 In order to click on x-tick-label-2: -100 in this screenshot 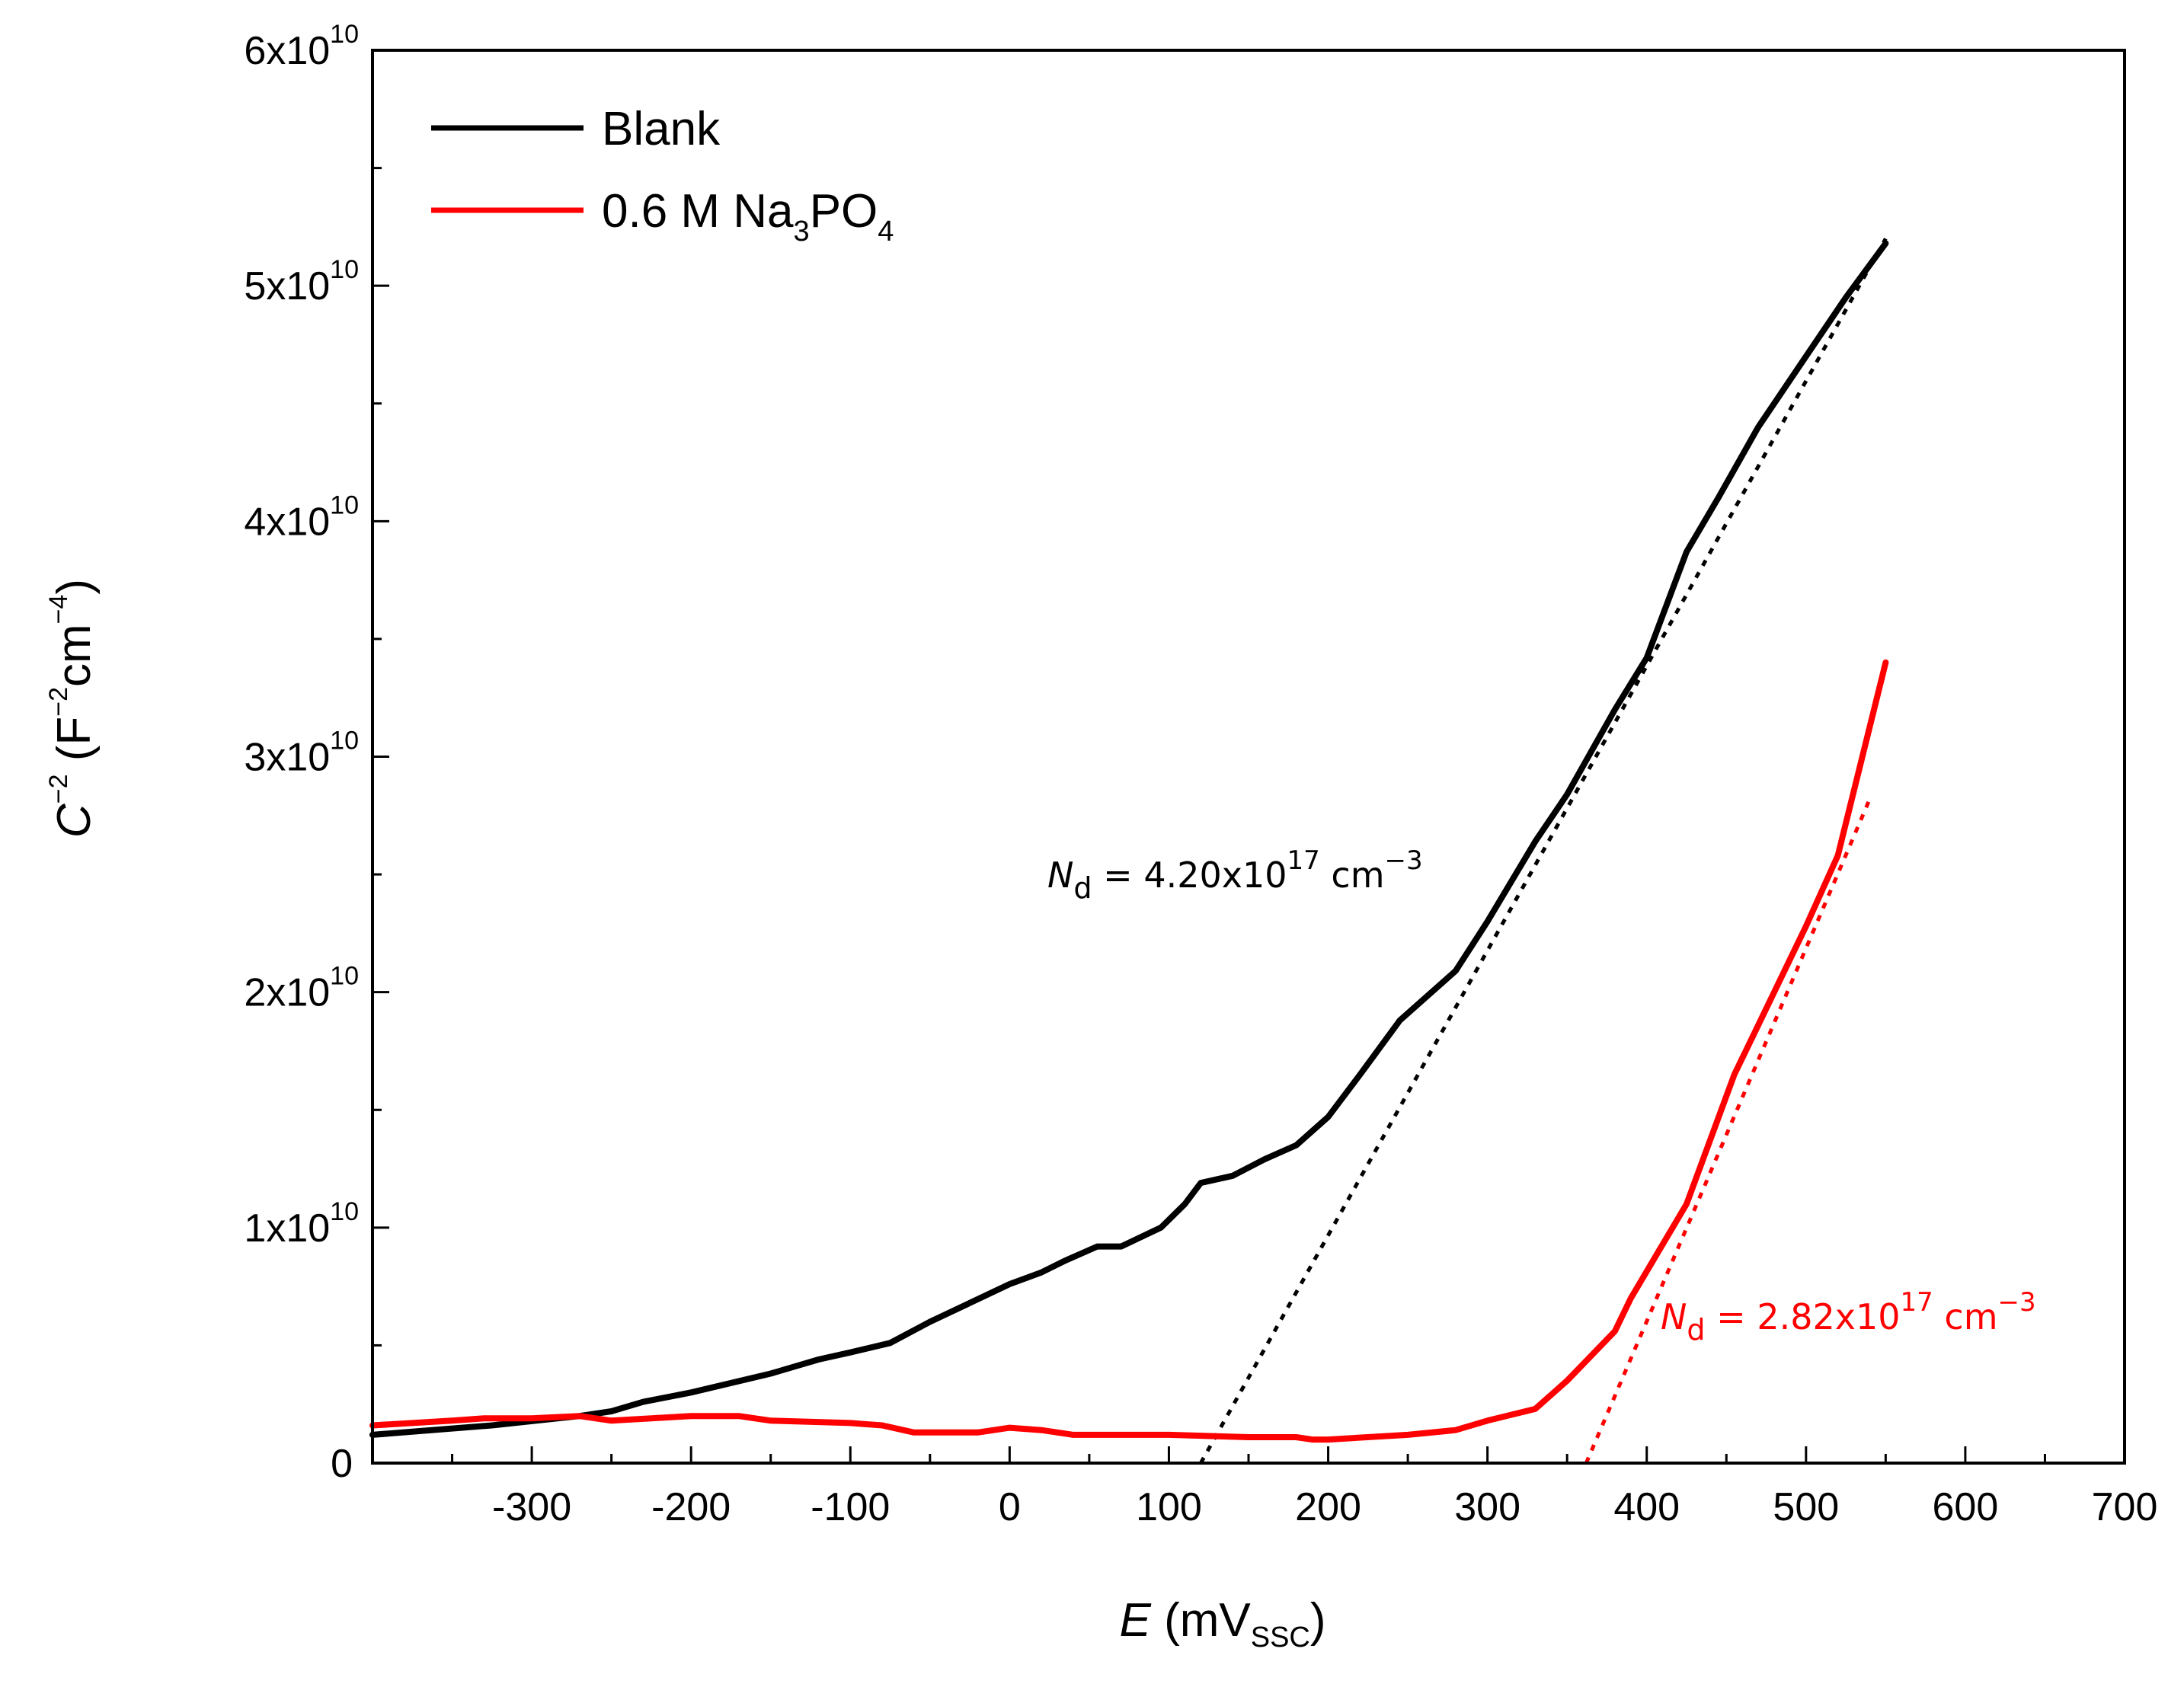, I will do `click(850, 1507)`.